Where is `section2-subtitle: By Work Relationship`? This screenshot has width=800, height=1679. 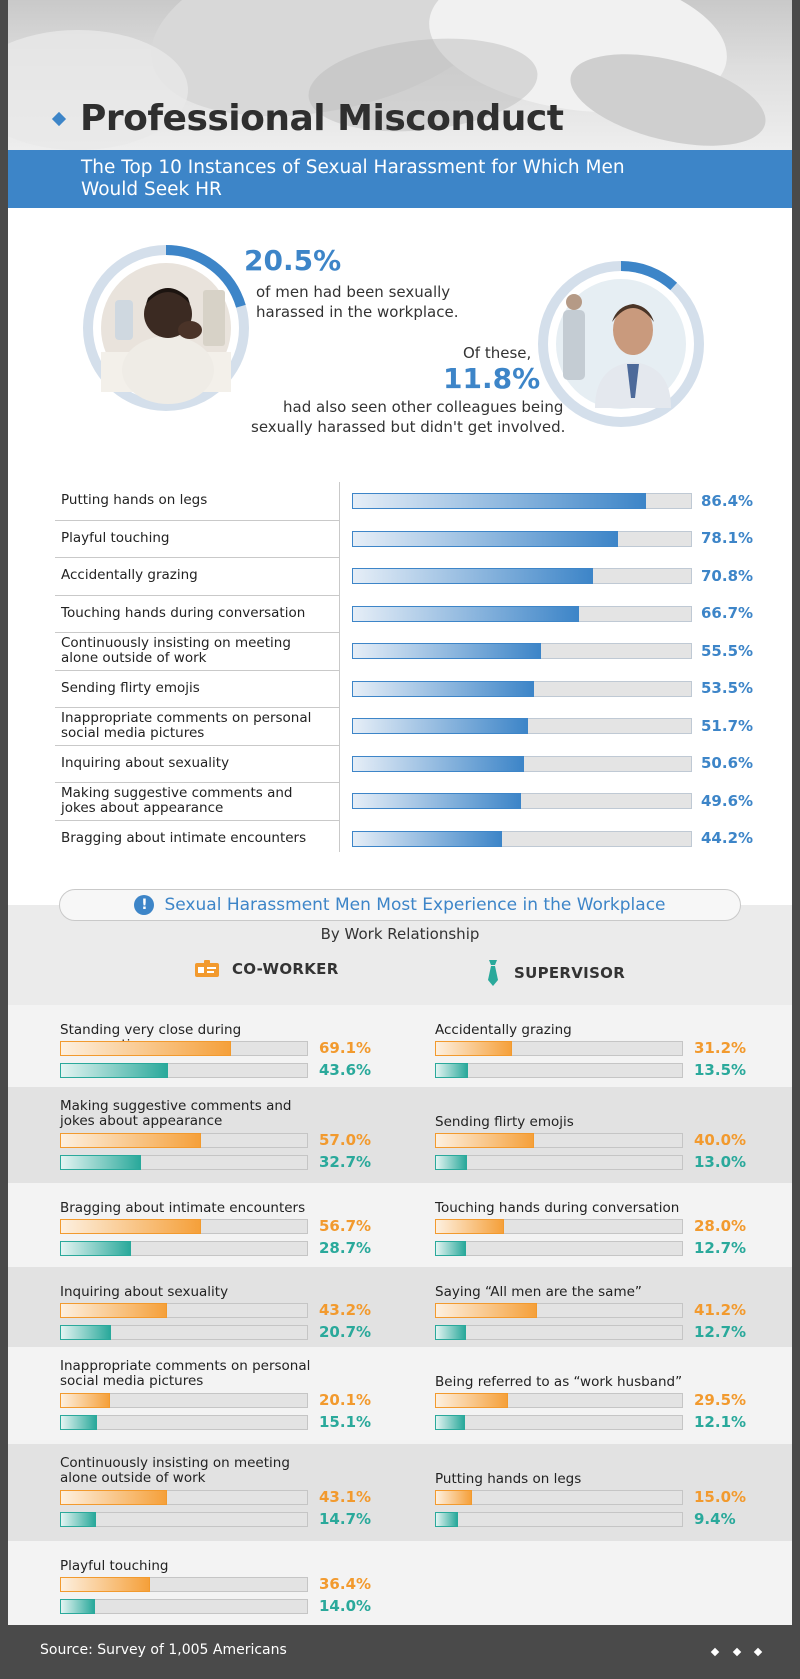
section2-subtitle: By Work Relationship is located at coordinates (400, 934).